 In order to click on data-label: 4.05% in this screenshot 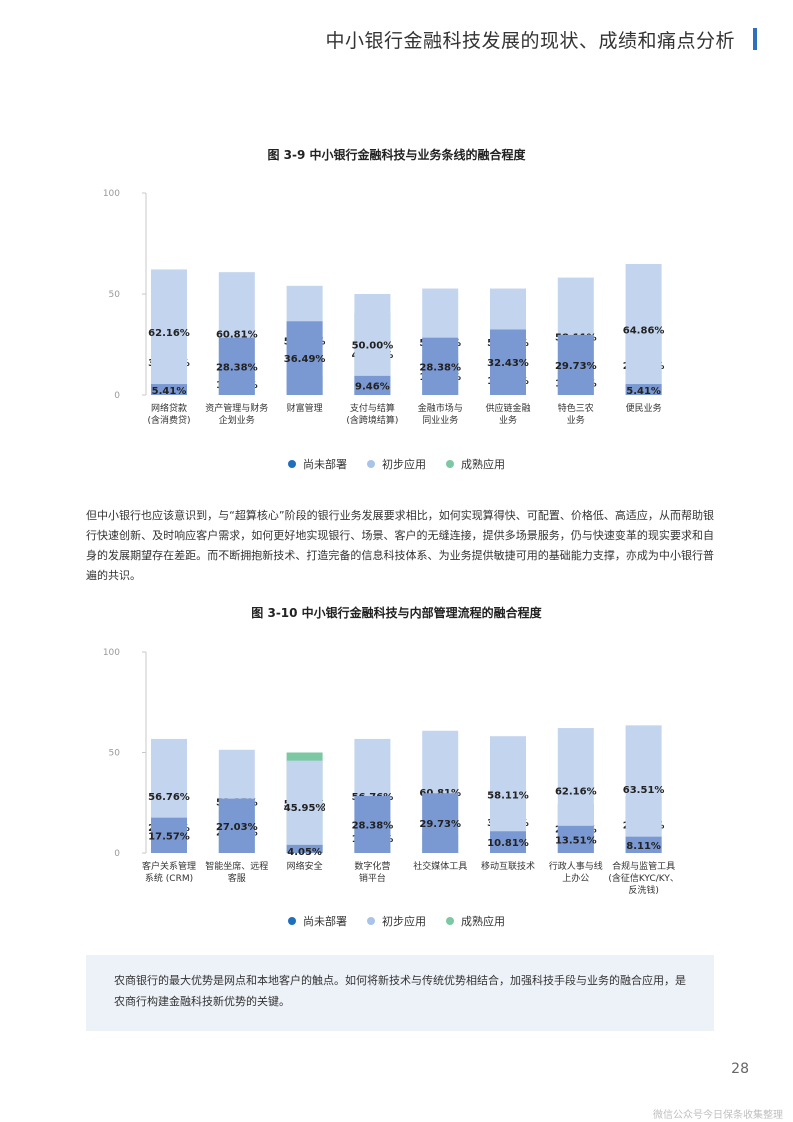, I will do `click(304, 852)`.